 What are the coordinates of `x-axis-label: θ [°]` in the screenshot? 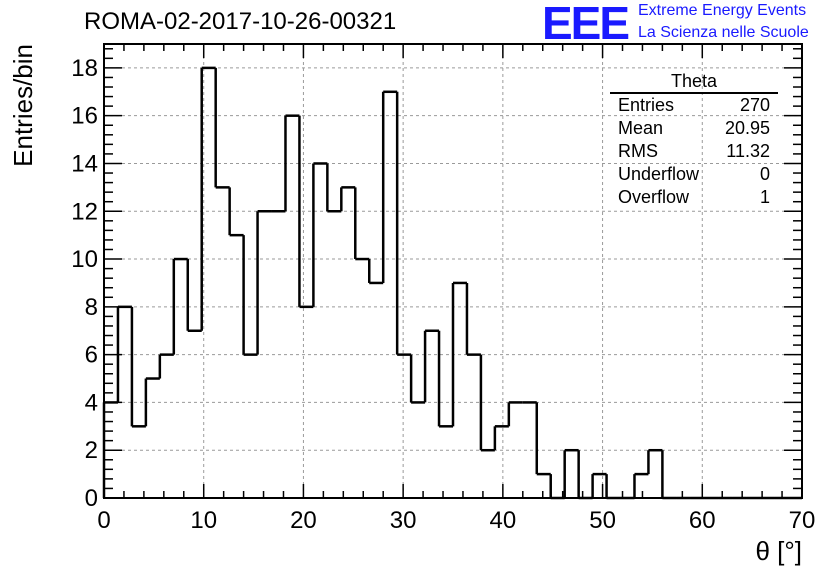 It's located at (778, 551).